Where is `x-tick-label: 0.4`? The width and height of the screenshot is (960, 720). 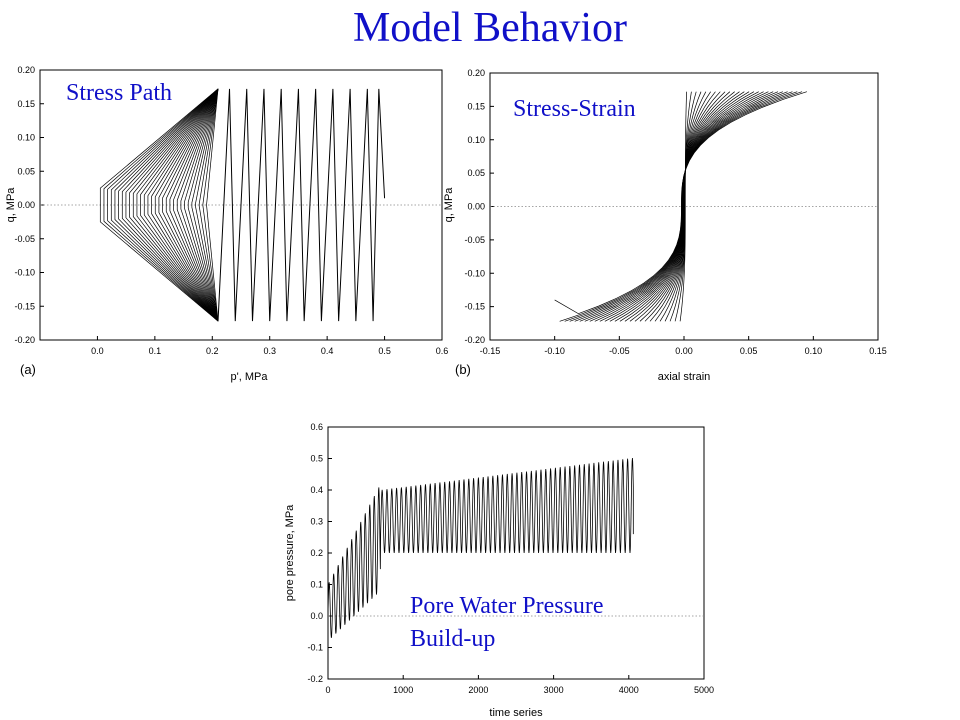
x-tick-label: 0.4 is located at coordinates (327, 351).